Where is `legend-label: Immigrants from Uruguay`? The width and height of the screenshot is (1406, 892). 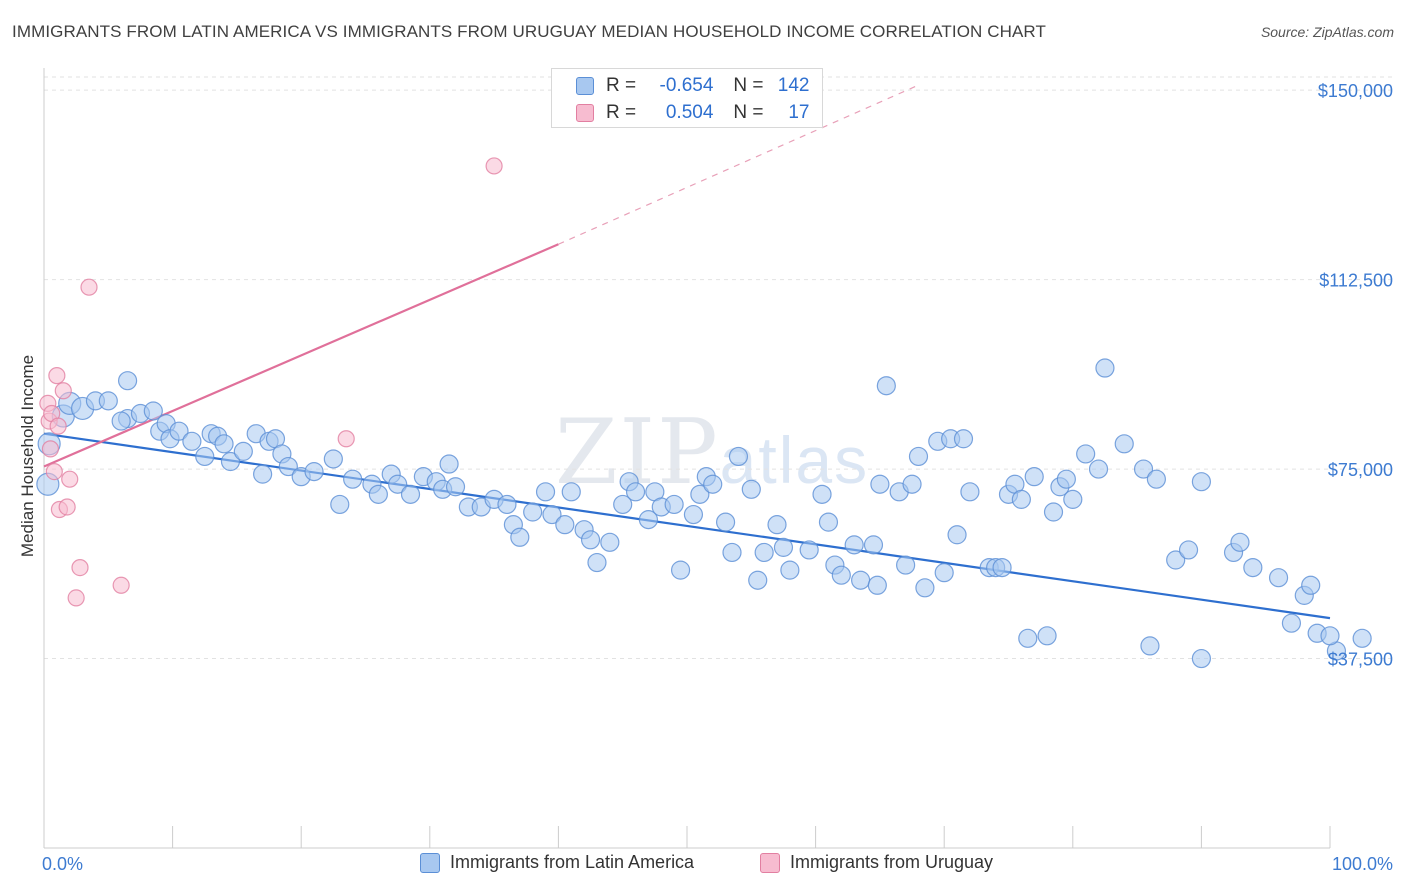 legend-label: Immigrants from Uruguay is located at coordinates (892, 862).